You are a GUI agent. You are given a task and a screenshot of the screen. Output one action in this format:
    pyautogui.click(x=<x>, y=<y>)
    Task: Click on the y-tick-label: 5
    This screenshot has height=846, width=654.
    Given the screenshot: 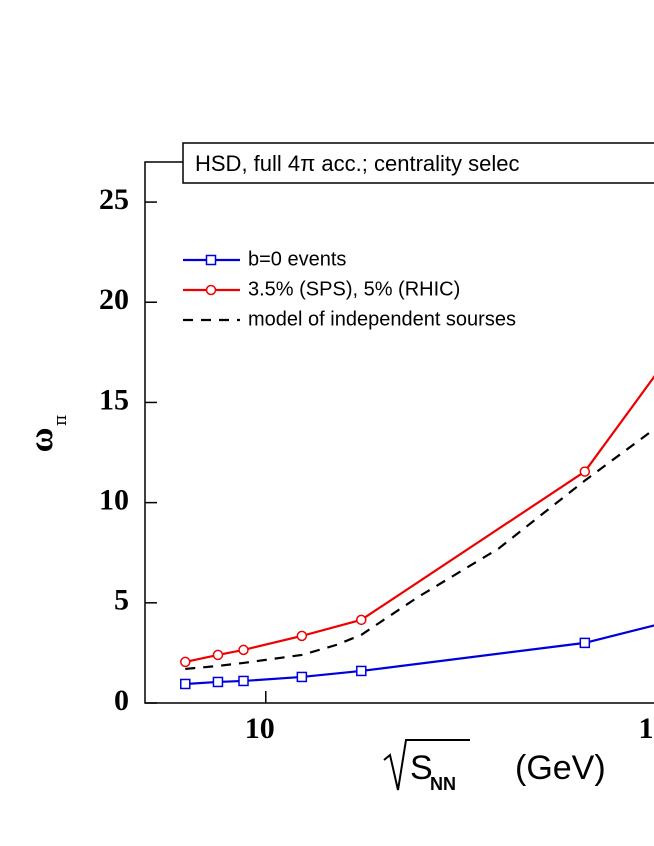 What is the action you would take?
    pyautogui.click(x=121, y=600)
    